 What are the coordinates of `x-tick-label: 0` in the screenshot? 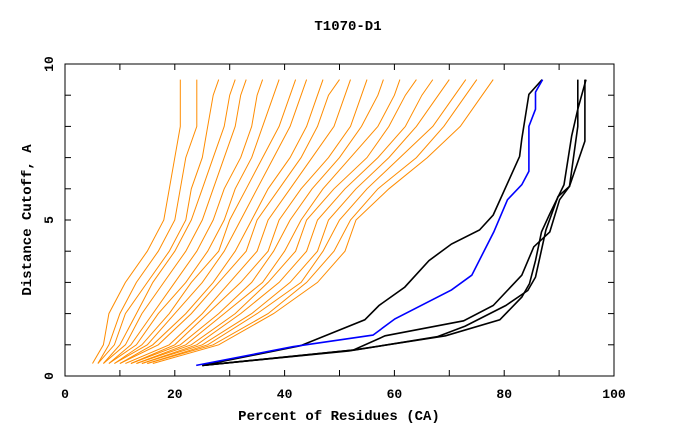 It's located at (65, 394).